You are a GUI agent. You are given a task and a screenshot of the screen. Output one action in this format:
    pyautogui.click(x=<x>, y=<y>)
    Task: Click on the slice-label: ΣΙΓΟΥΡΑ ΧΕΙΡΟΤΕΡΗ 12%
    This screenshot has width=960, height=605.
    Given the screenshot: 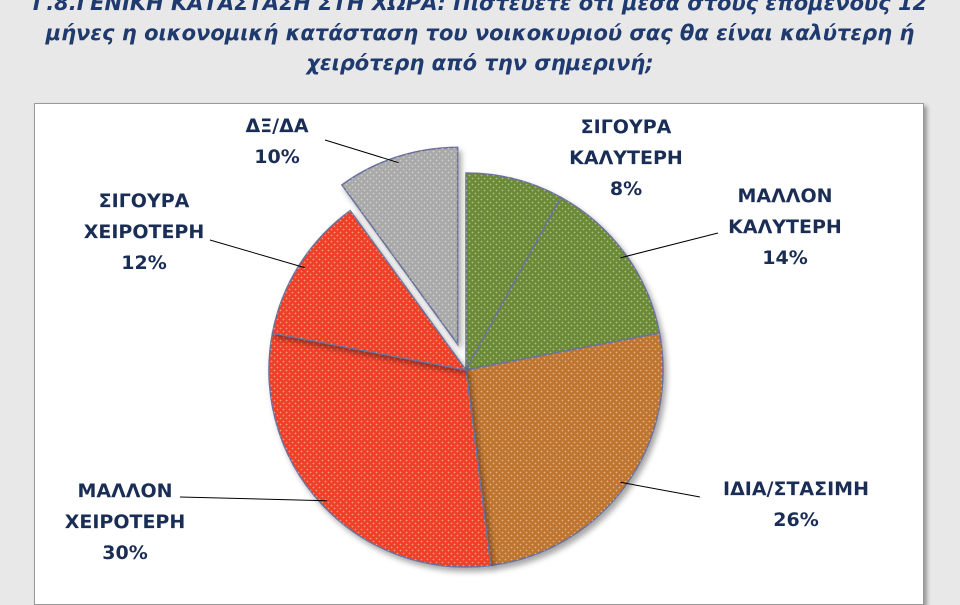 What is the action you would take?
    pyautogui.click(x=144, y=232)
    